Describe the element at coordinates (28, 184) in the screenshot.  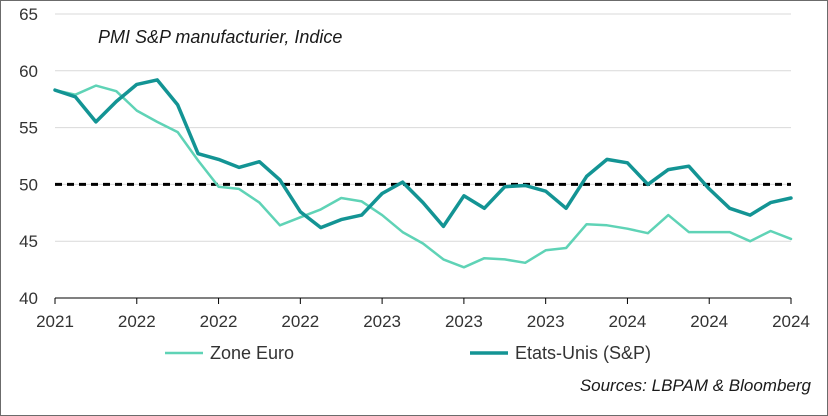
I see `y-tick-label: 50` at that location.